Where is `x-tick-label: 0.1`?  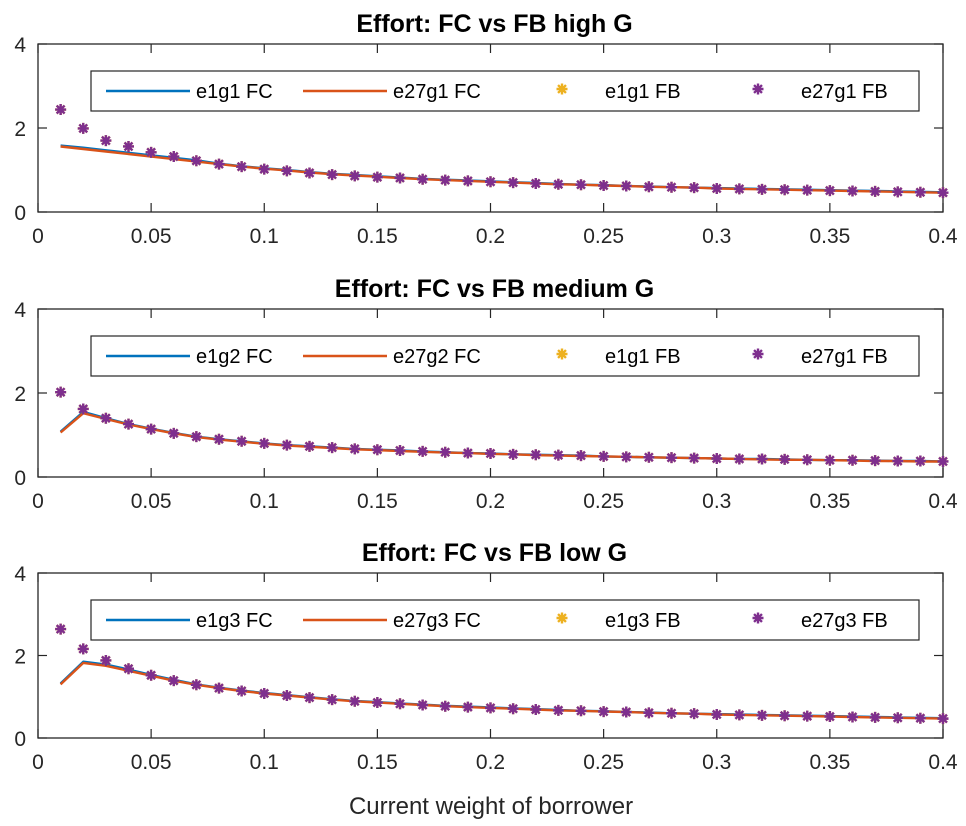
x-tick-label: 0.1 is located at coordinates (264, 501).